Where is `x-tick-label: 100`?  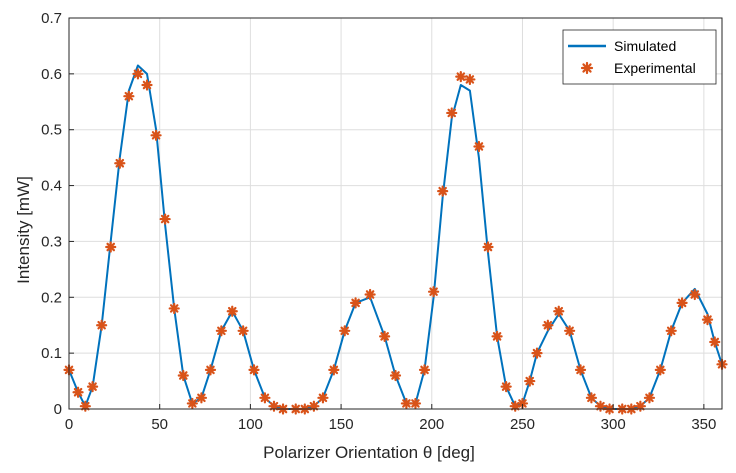
x-tick-label: 100 is located at coordinates (250, 424).